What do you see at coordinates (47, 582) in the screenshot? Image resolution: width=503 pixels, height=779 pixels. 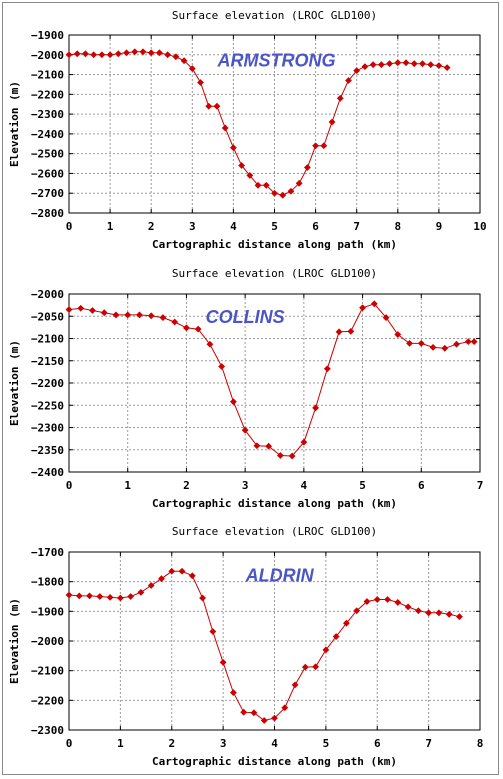 I see `y-tick-label: −1800` at bounding box center [47, 582].